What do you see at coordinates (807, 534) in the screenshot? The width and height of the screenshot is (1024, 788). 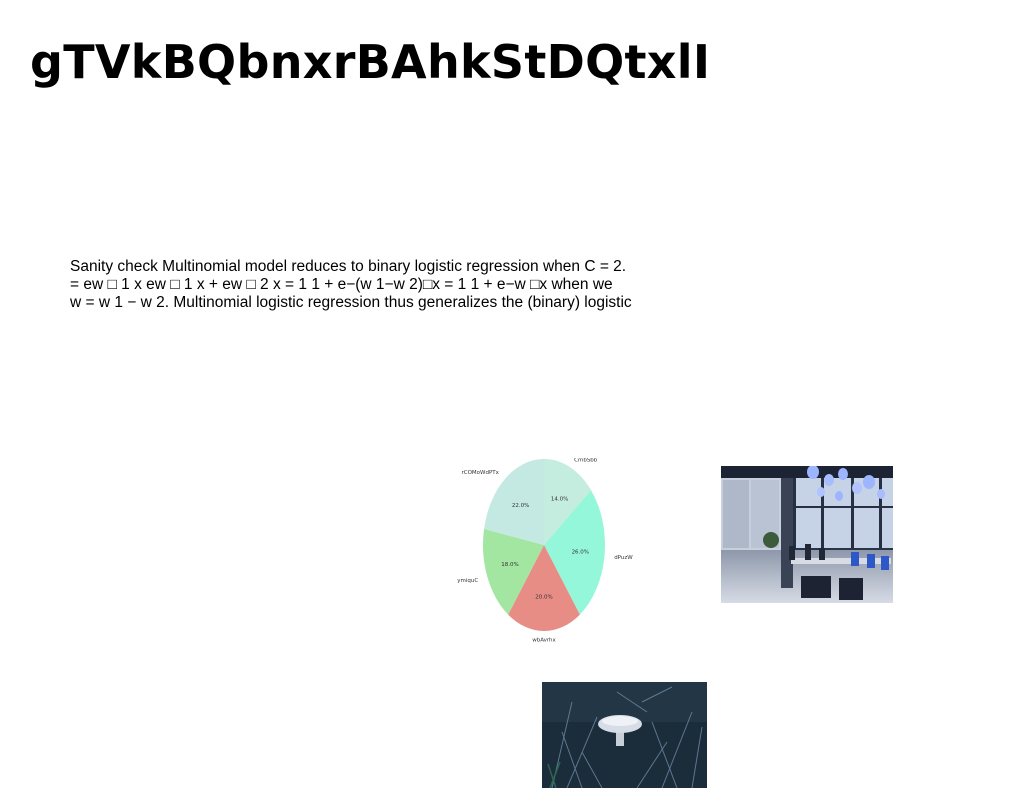 I see `office-photo` at bounding box center [807, 534].